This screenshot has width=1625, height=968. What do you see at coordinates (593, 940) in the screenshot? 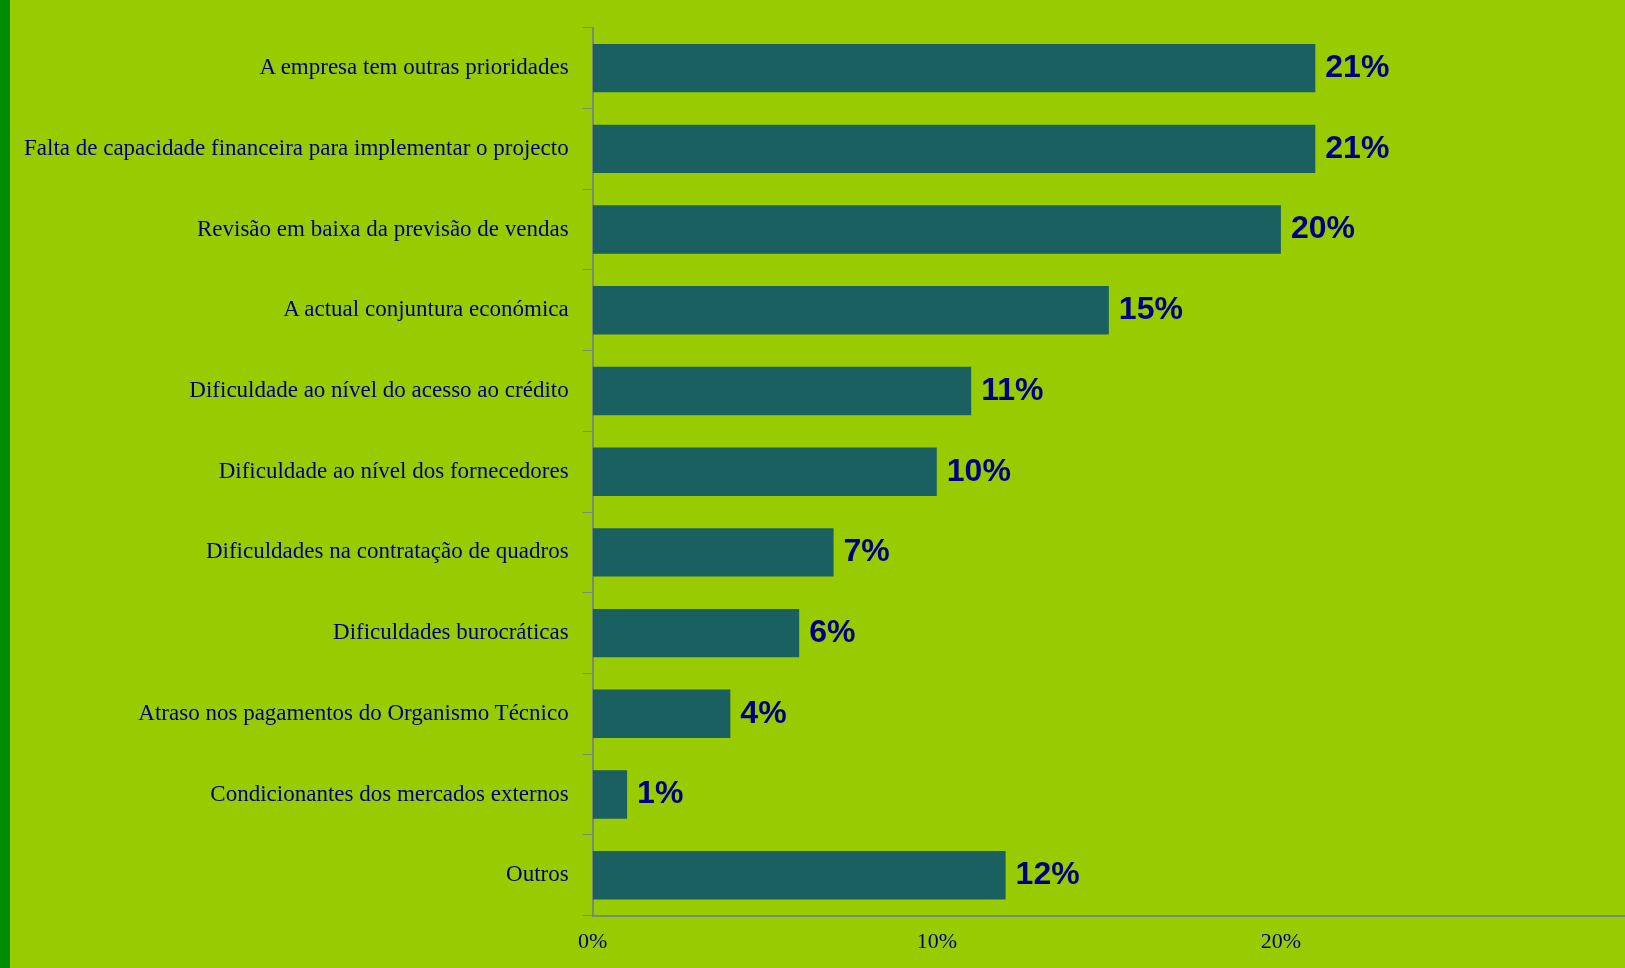
I see `x-tick-label: 0%` at bounding box center [593, 940].